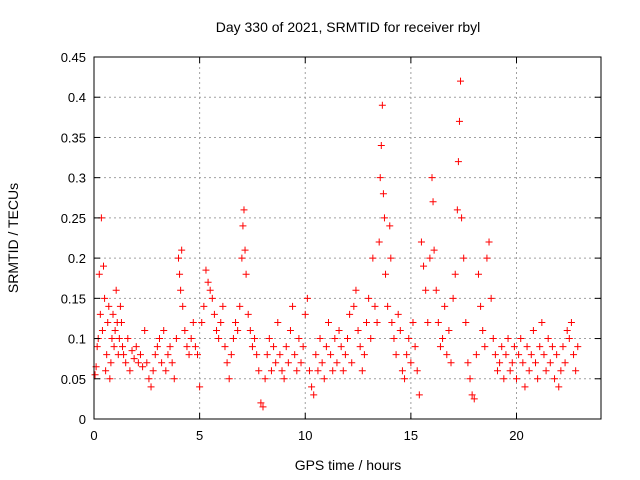 The height and width of the screenshot is (480, 640). Describe the element at coordinates (348, 465) in the screenshot. I see `x-axis-label: GPS time / hours` at that location.